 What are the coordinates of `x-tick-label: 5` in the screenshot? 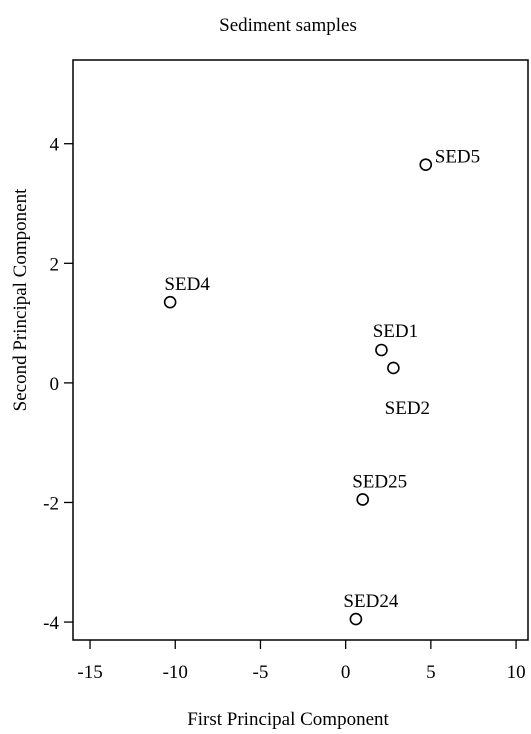 It's located at (431, 672).